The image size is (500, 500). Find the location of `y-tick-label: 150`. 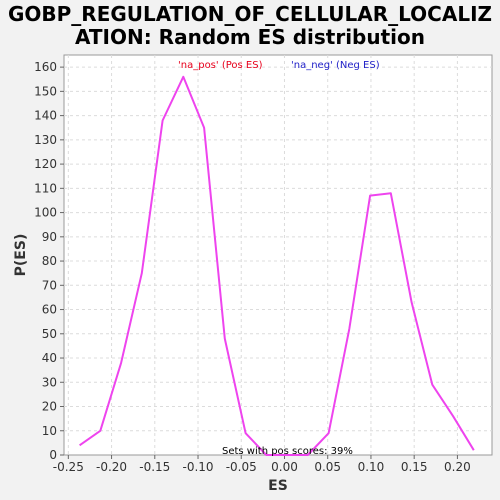

y-tick-label: 150 is located at coordinates (45, 91).